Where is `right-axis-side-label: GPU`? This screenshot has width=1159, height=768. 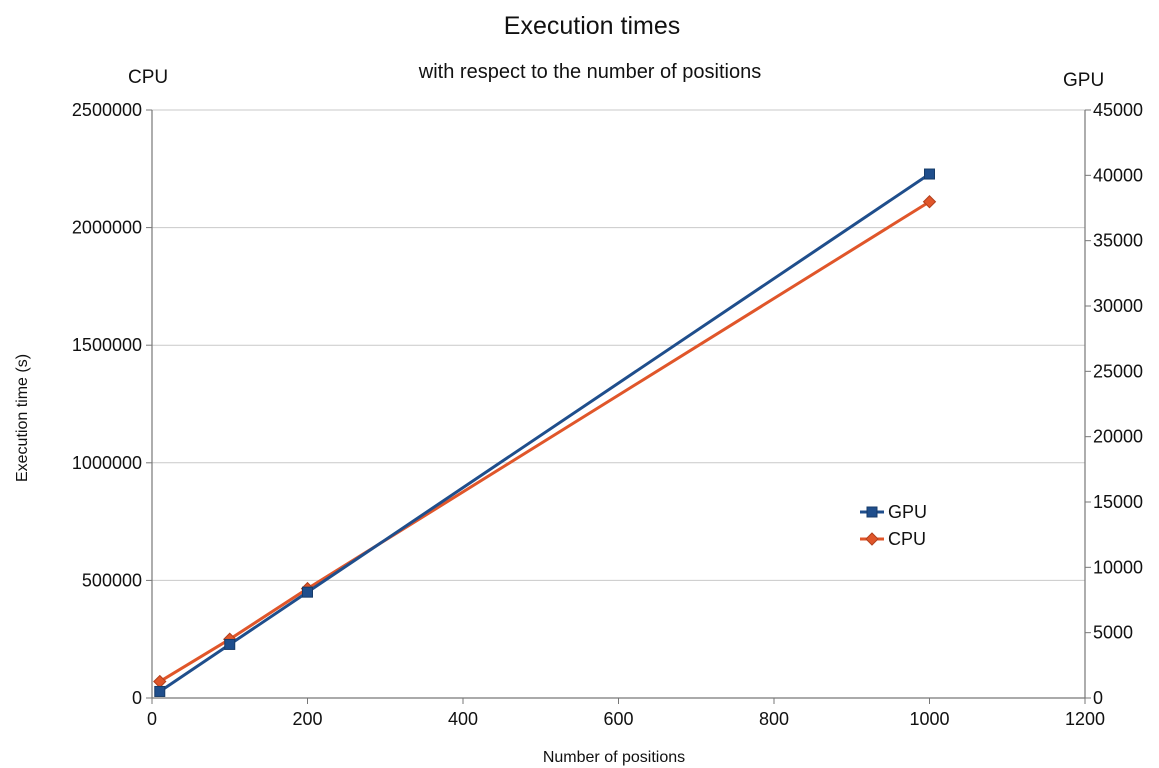 right-axis-side-label: GPU is located at coordinates (1083, 80).